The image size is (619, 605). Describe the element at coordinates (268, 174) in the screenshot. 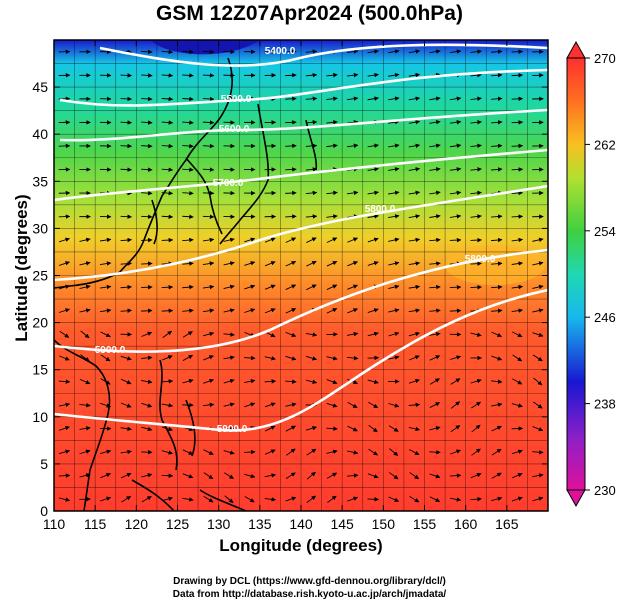

I see `coast-japan` at that location.